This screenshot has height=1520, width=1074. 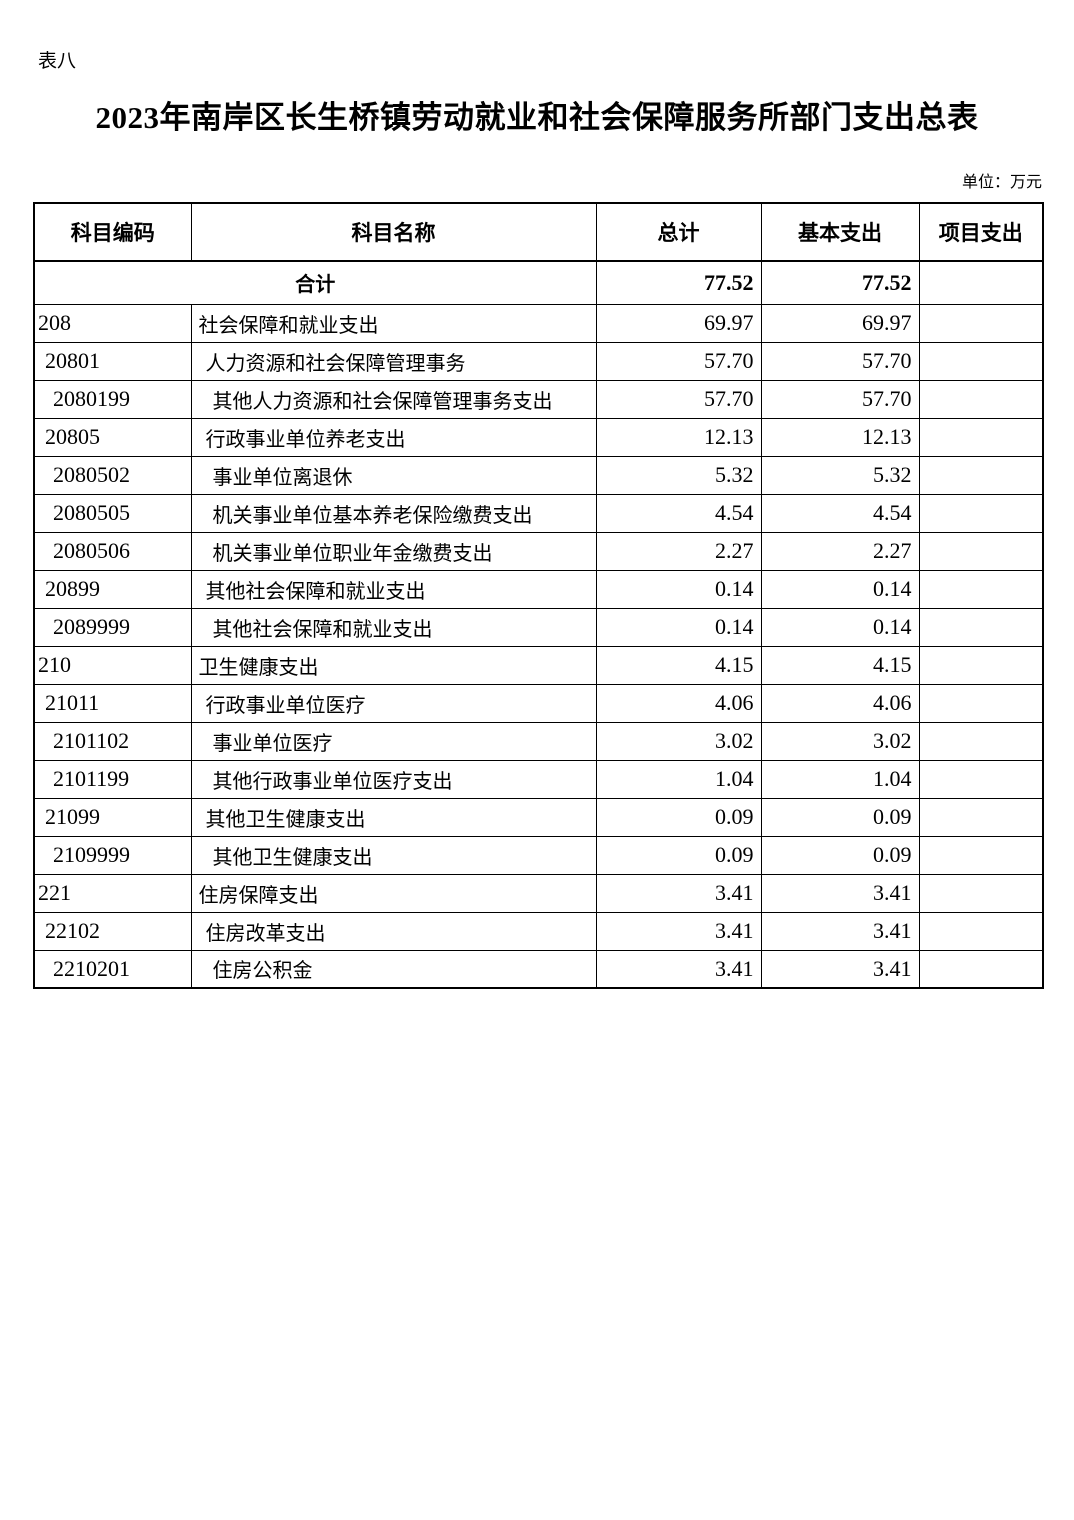 I want to click on code-cell: 20899, so click(x=112, y=589).